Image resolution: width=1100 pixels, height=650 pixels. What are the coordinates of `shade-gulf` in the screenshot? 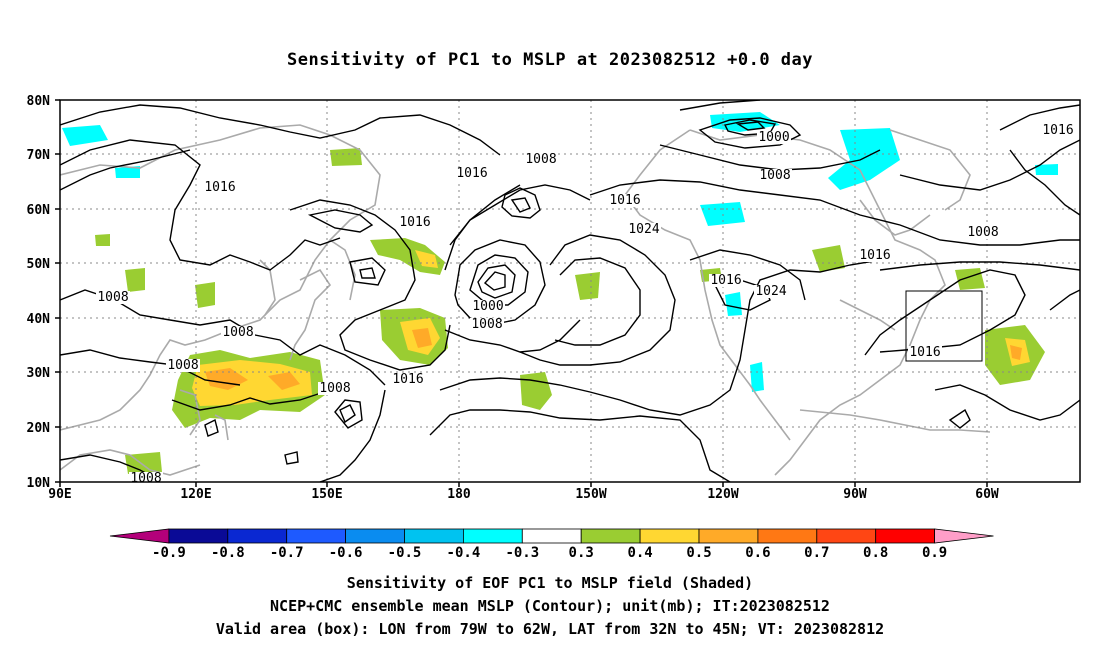 It's located at (587, 286).